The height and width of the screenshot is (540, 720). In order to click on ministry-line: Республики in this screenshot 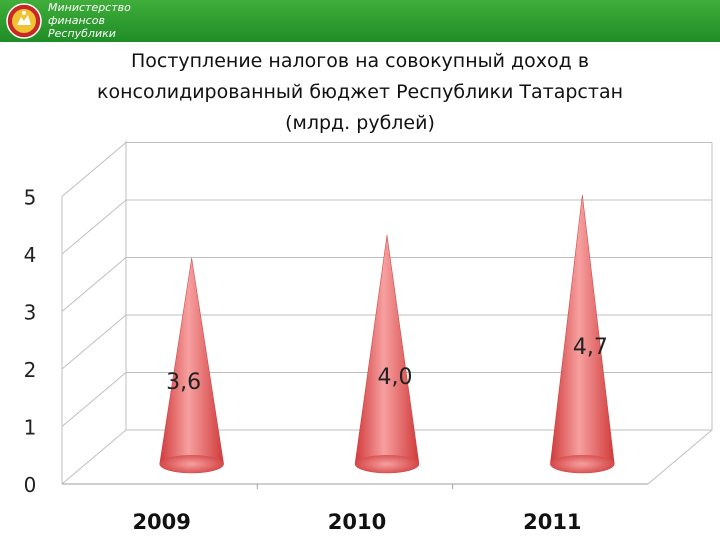, I will do `click(82, 33)`.